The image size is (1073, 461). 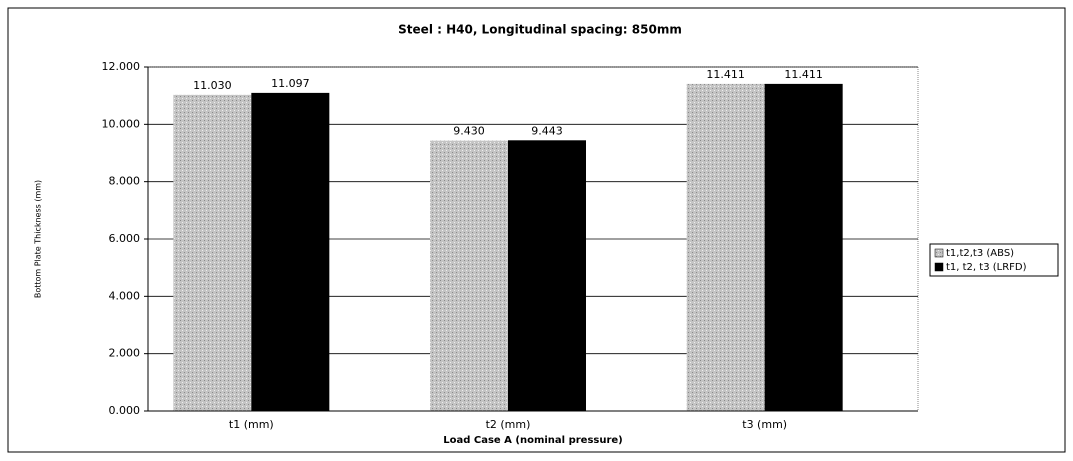 I want to click on y-tick-label: 2.000, so click(x=125, y=353).